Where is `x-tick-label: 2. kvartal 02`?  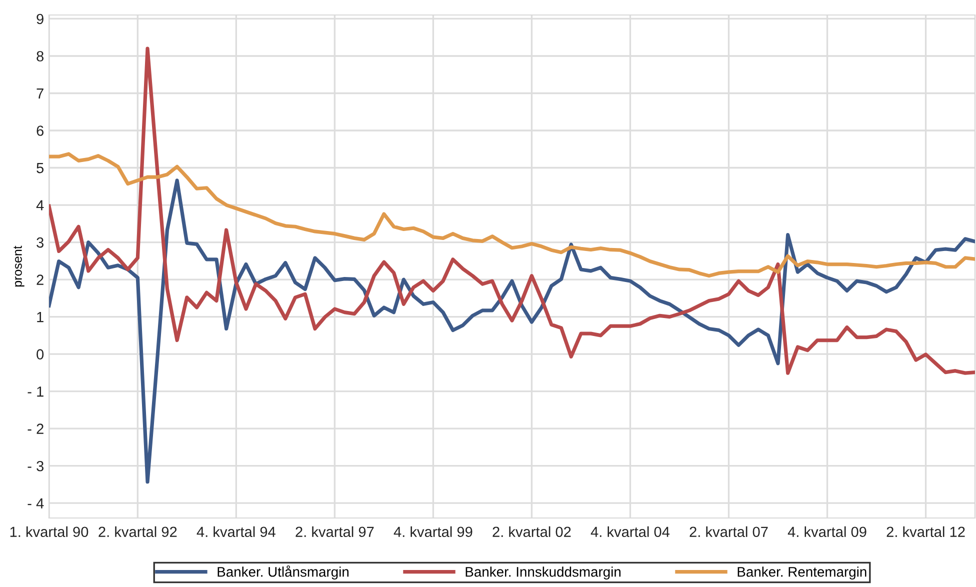
x-tick-label: 2. kvartal 02 is located at coordinates (531, 532).